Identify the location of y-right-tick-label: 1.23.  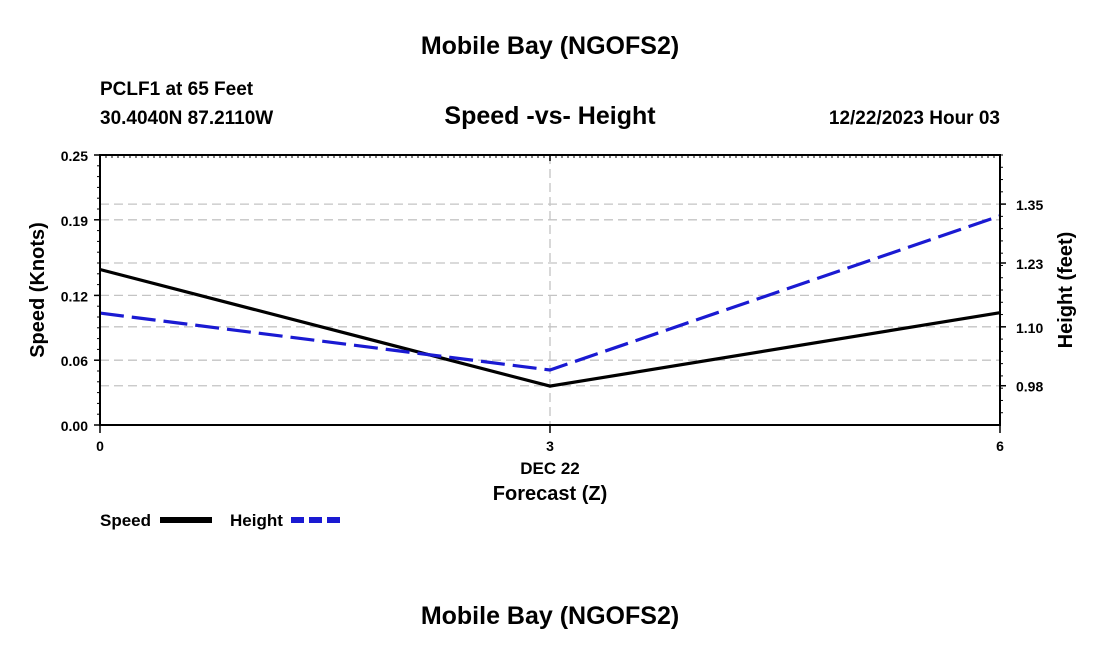
(1029, 264).